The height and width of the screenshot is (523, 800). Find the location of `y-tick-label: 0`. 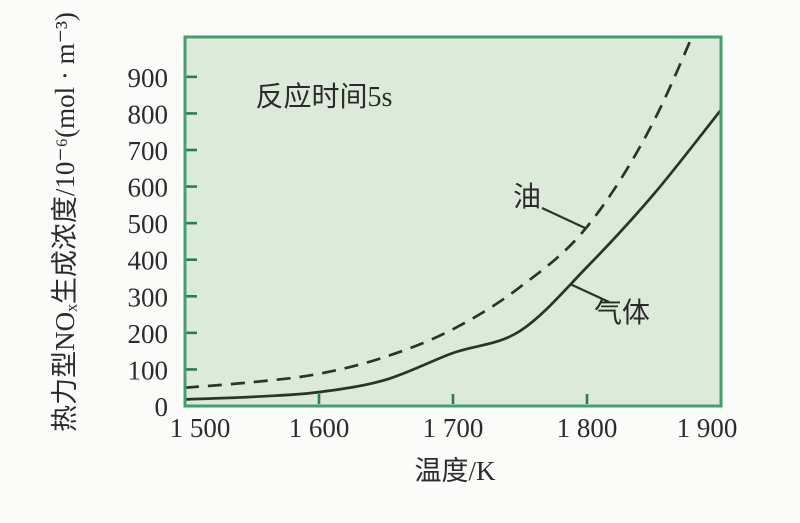

y-tick-label: 0 is located at coordinates (162, 407).